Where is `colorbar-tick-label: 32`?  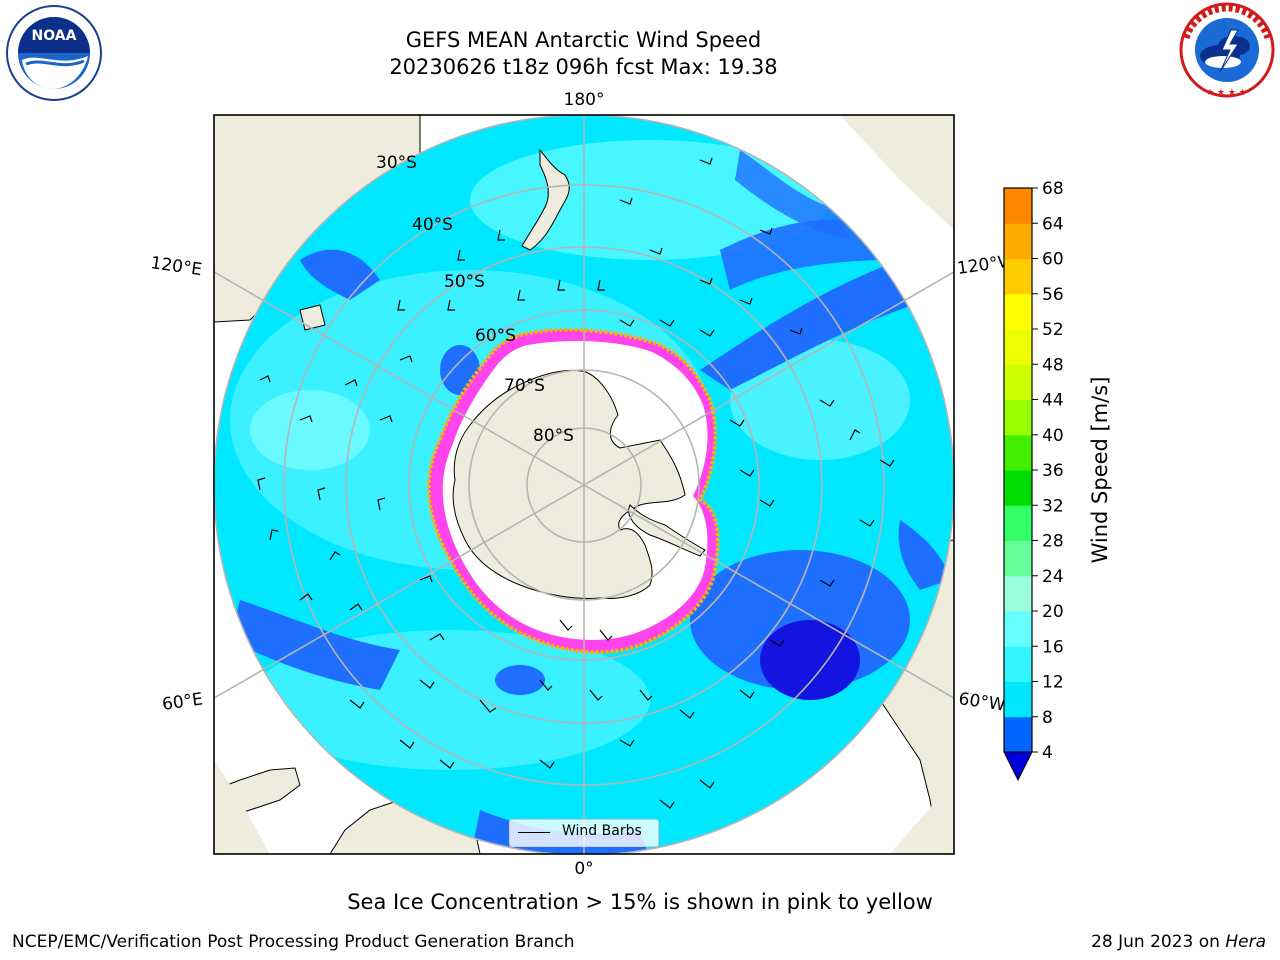 colorbar-tick-label: 32 is located at coordinates (1053, 506).